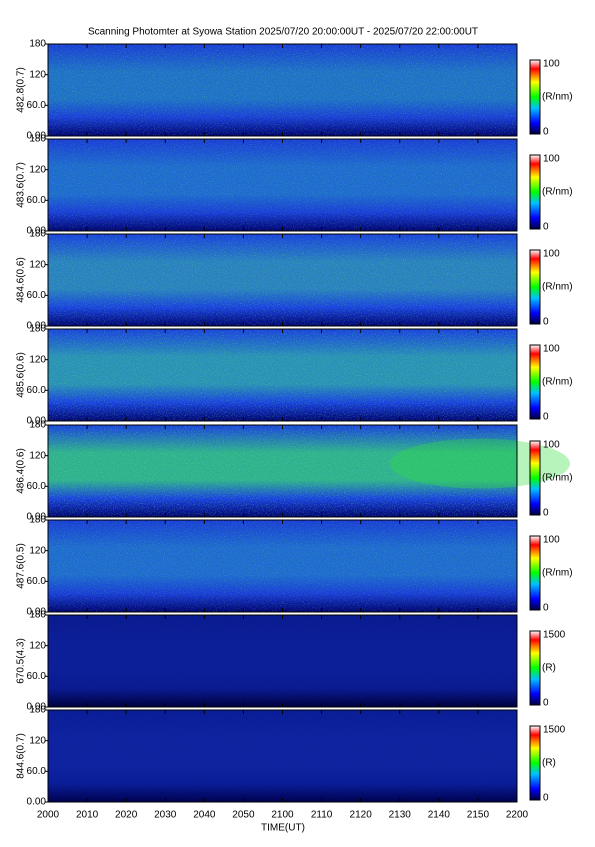 This screenshot has width=595, height=847. What do you see at coordinates (165, 815) in the screenshot?
I see `x-tick-label: 2030` at bounding box center [165, 815].